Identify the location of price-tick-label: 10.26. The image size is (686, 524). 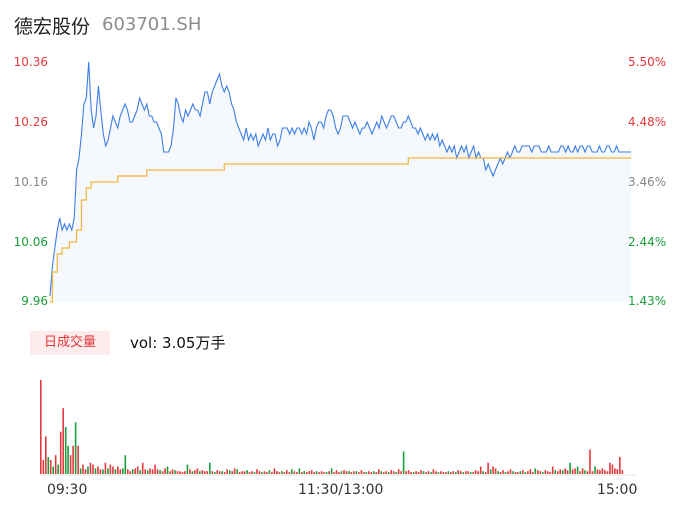
(30, 122).